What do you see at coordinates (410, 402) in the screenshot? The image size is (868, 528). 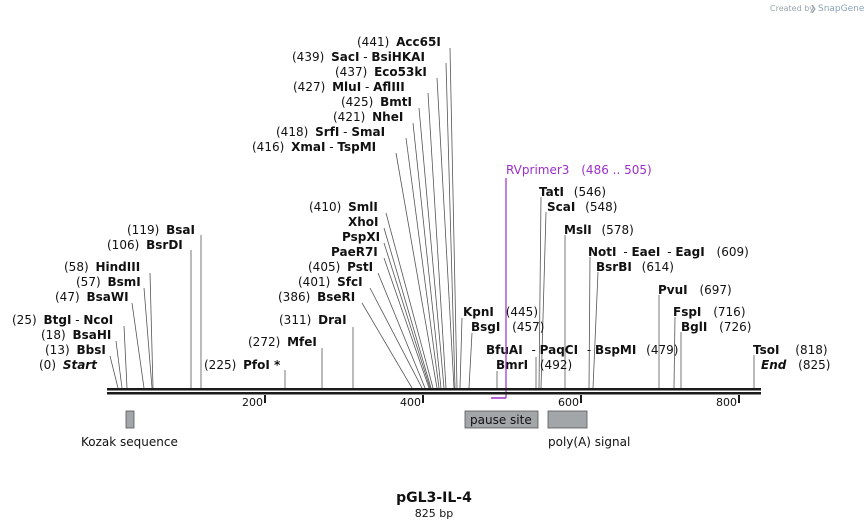 I see `ruler-label-400: 400` at bounding box center [410, 402].